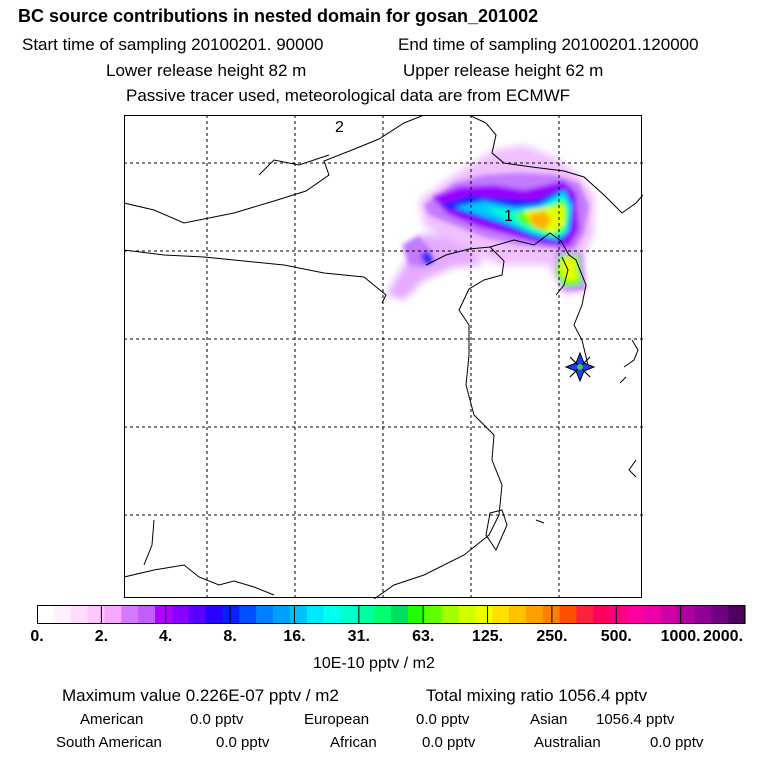 Image resolution: width=768 pixels, height=768 pixels. Describe the element at coordinates (166, 636) in the screenshot. I see `colorbar-tick-label: 4.` at that location.